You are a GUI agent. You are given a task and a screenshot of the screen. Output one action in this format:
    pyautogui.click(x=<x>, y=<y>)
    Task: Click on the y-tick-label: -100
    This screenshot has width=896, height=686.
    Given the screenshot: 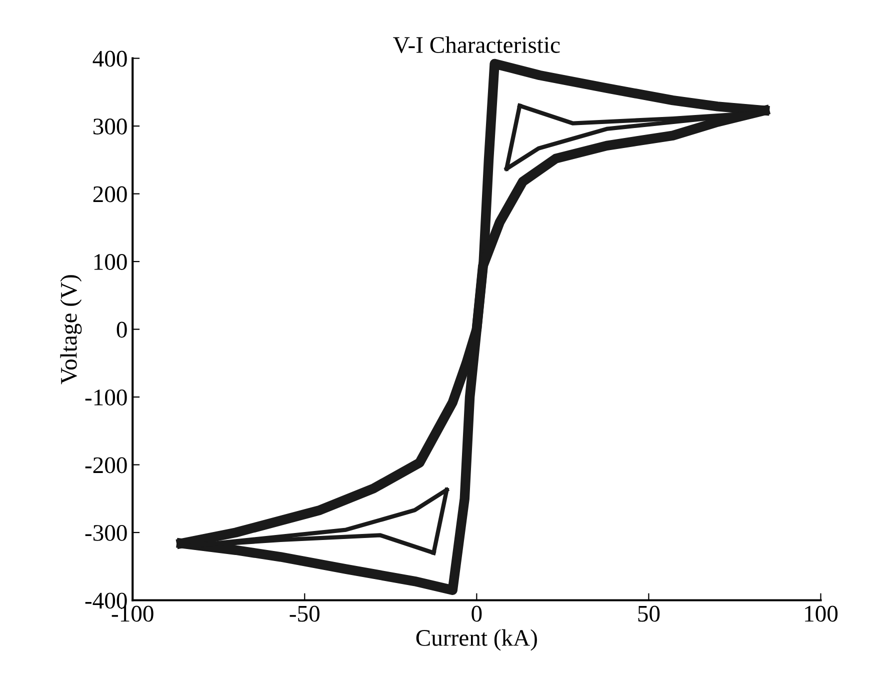 What is the action you would take?
    pyautogui.click(x=106, y=398)
    